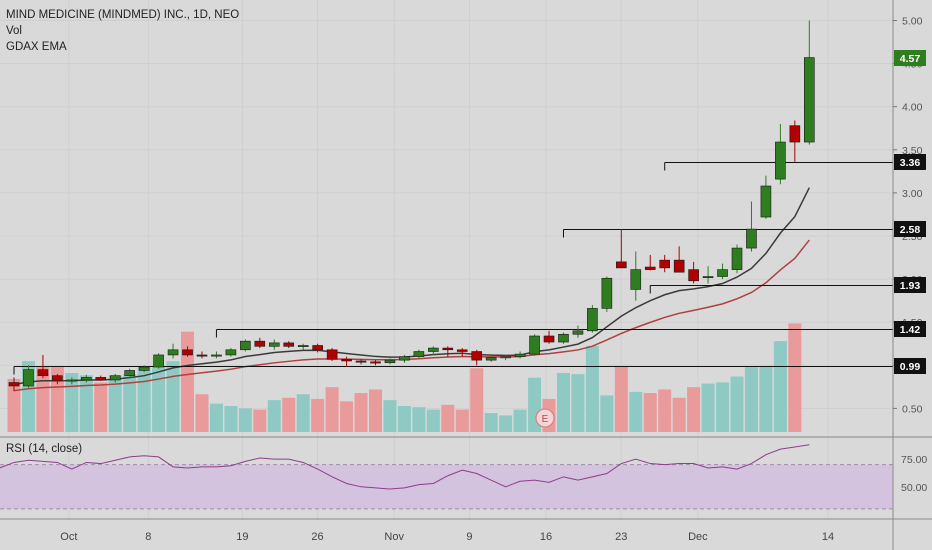  Describe the element at coordinates (14, 31) in the screenshot. I see `vol-indicator-label: Vol` at that location.